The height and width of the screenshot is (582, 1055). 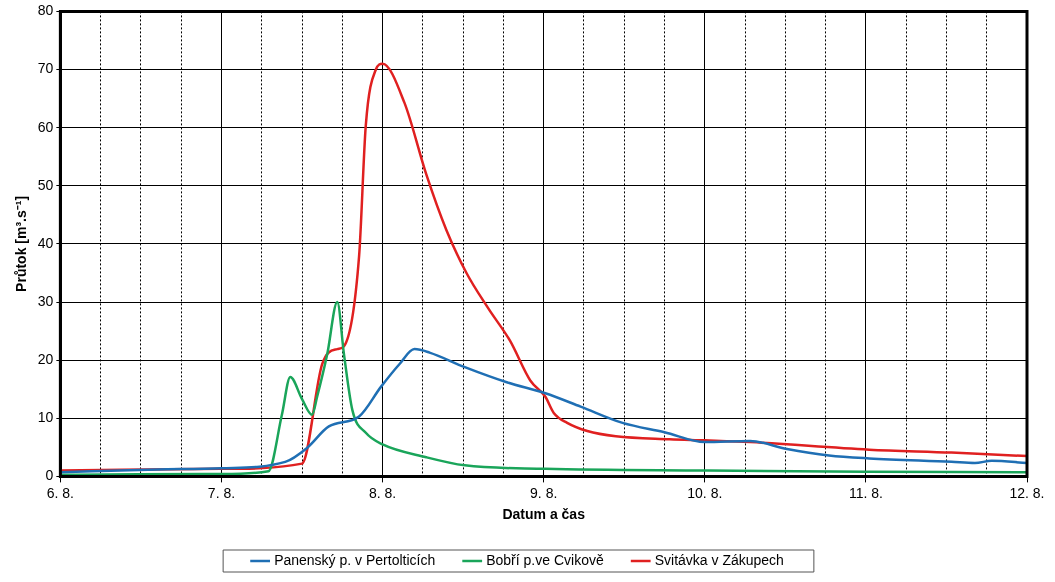 I want to click on y-tick-label: 30, so click(x=45, y=300).